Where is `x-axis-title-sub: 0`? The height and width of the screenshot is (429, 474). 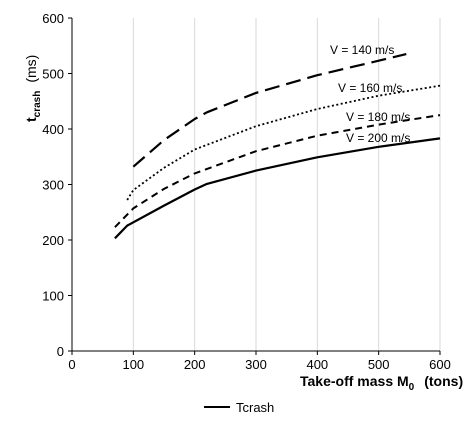
x-axis-title-sub: 0 is located at coordinates (412, 387).